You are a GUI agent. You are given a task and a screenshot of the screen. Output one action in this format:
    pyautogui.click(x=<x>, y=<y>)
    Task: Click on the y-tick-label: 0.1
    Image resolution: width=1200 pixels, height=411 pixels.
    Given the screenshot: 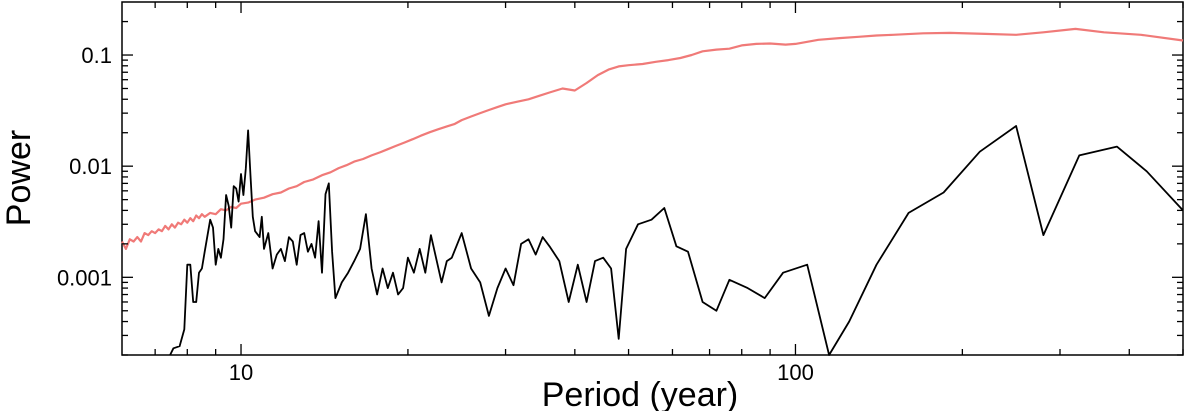 What is the action you would take?
    pyautogui.click(x=96, y=55)
    